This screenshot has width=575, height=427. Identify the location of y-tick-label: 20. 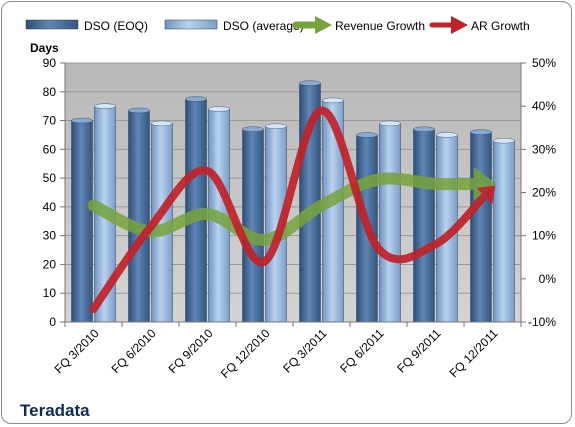
(50, 264).